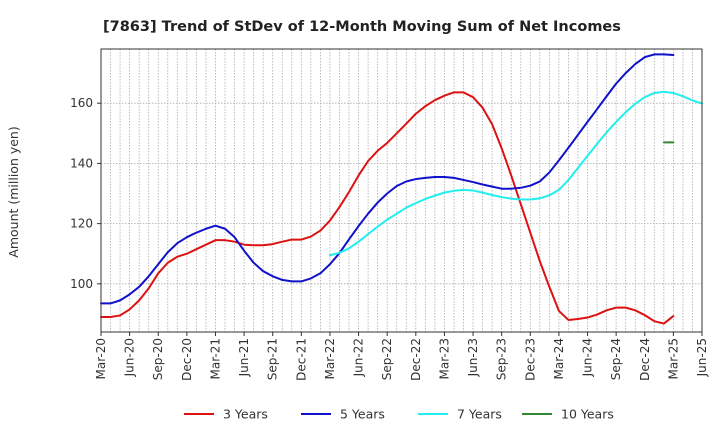 Image resolution: width=720 pixels, height=440 pixels. What do you see at coordinates (81, 163) in the screenshot?
I see `y-tick-label: 140` at bounding box center [81, 163].